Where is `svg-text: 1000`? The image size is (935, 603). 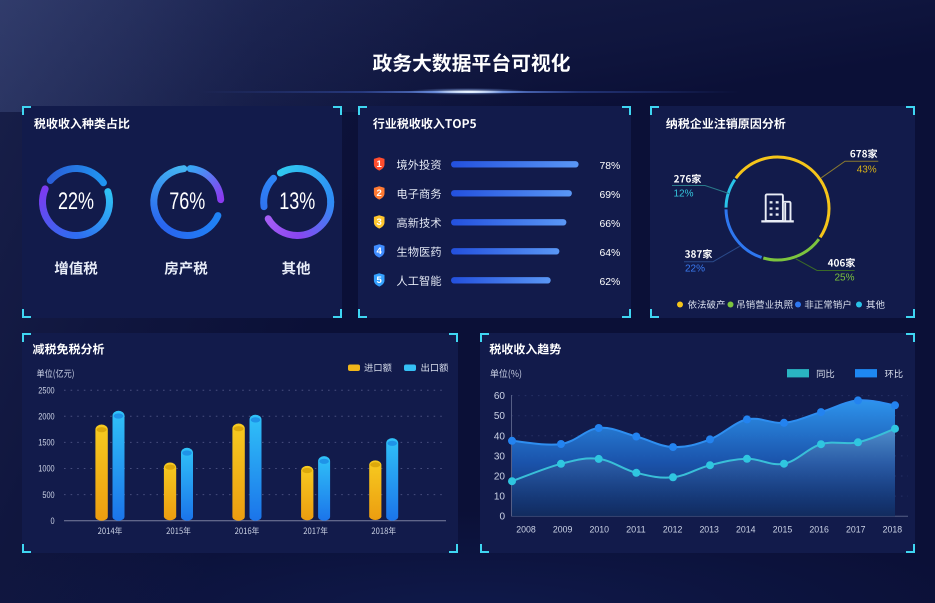
svg-text: 1000 is located at coordinates (46, 469).